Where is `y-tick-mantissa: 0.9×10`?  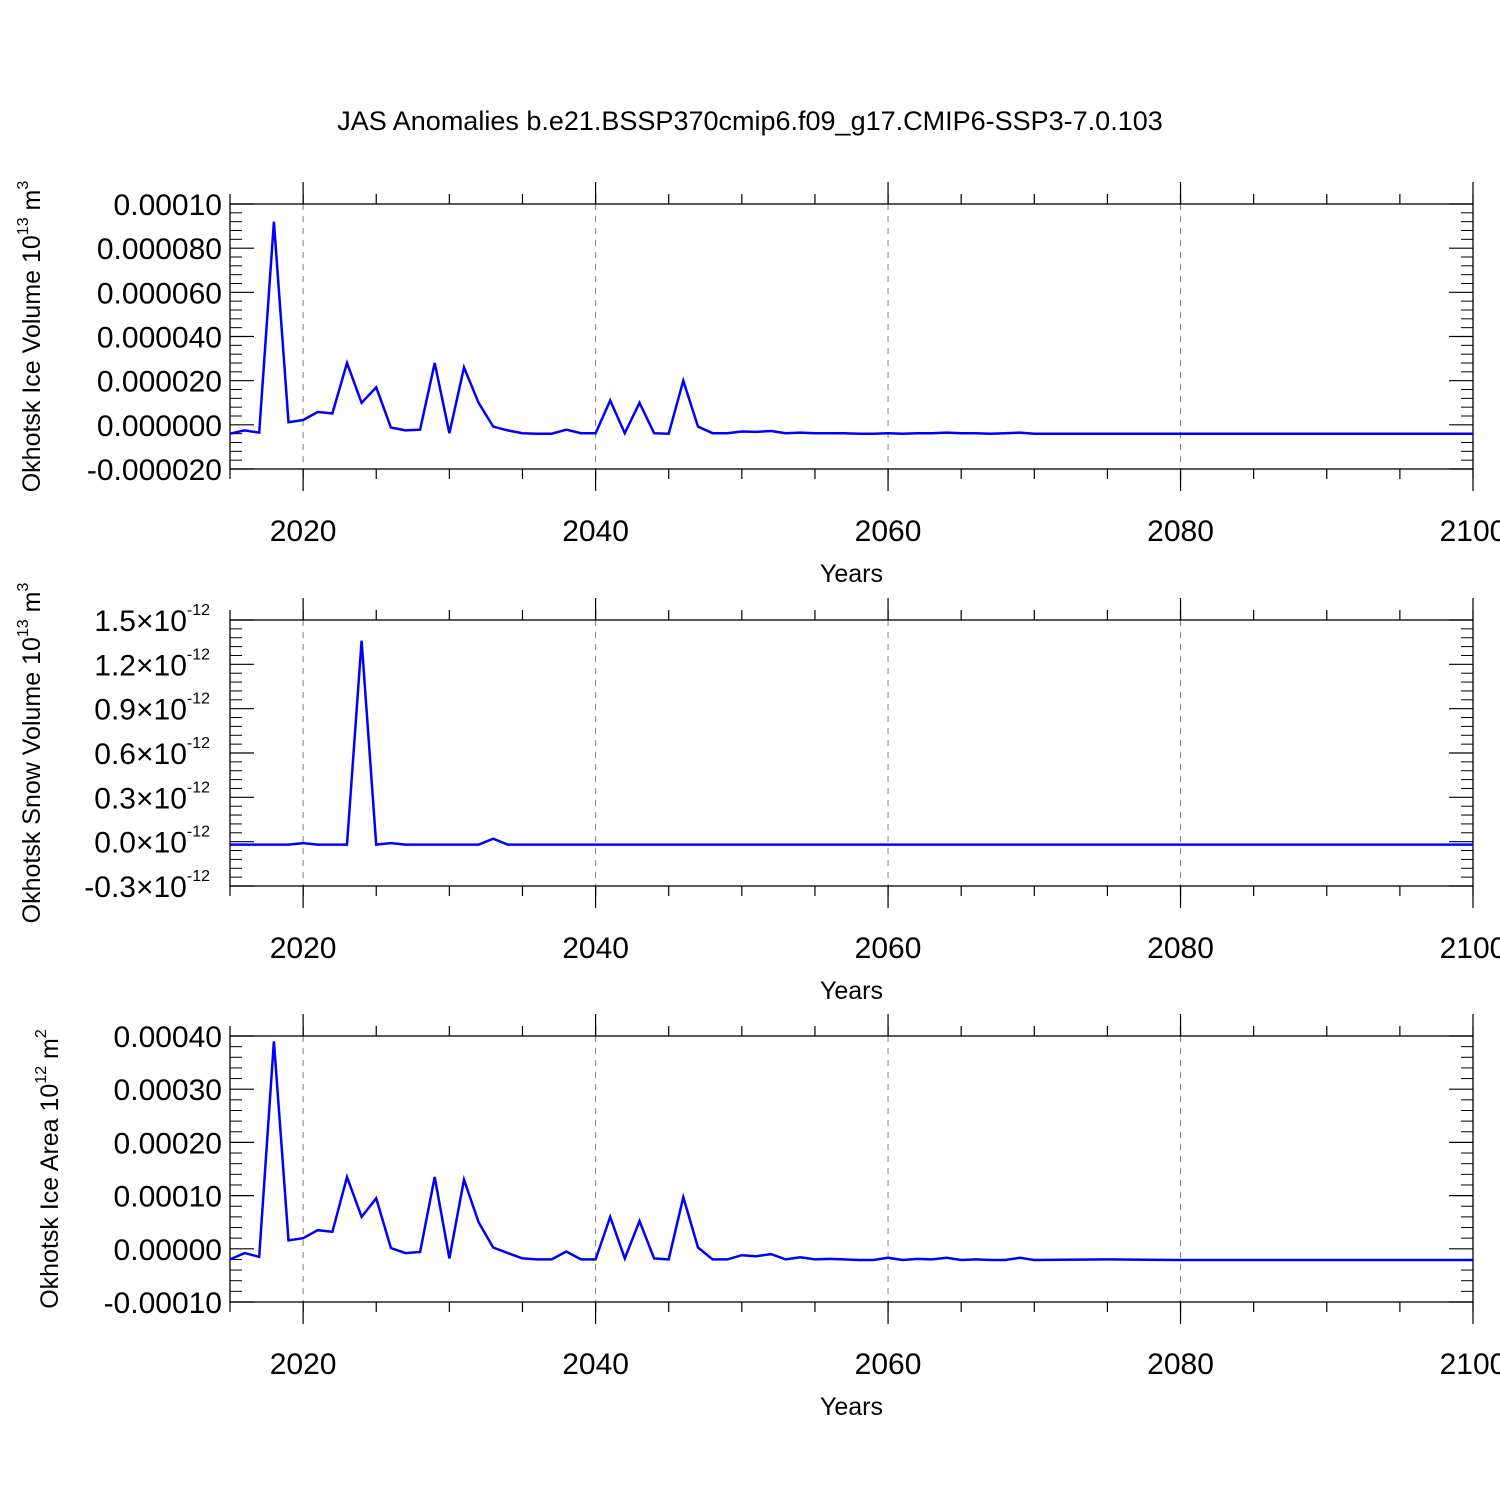
y-tick-mantissa: 0.9×10 is located at coordinates (140, 710).